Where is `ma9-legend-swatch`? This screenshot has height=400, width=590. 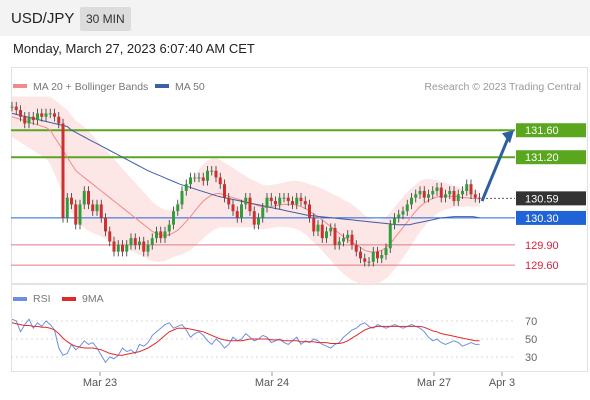 ma9-legend-swatch is located at coordinates (69, 299).